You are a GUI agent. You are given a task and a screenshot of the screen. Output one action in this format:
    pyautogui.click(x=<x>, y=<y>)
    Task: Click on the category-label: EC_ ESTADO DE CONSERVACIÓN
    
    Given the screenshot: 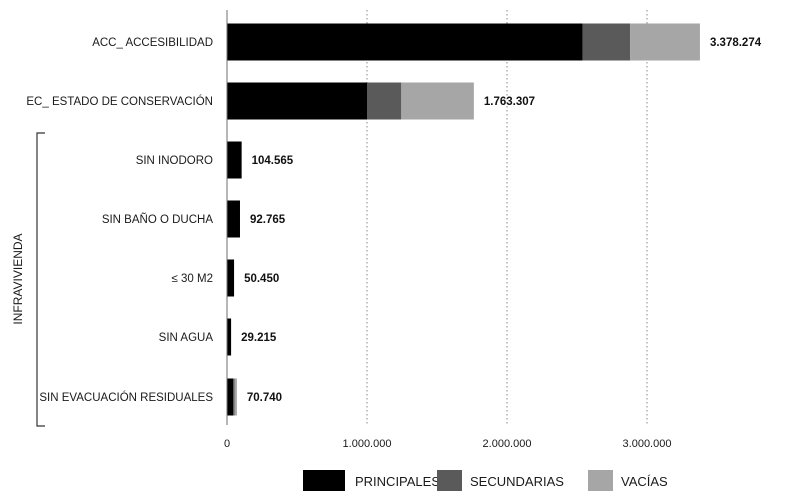 What is the action you would take?
    pyautogui.click(x=119, y=101)
    